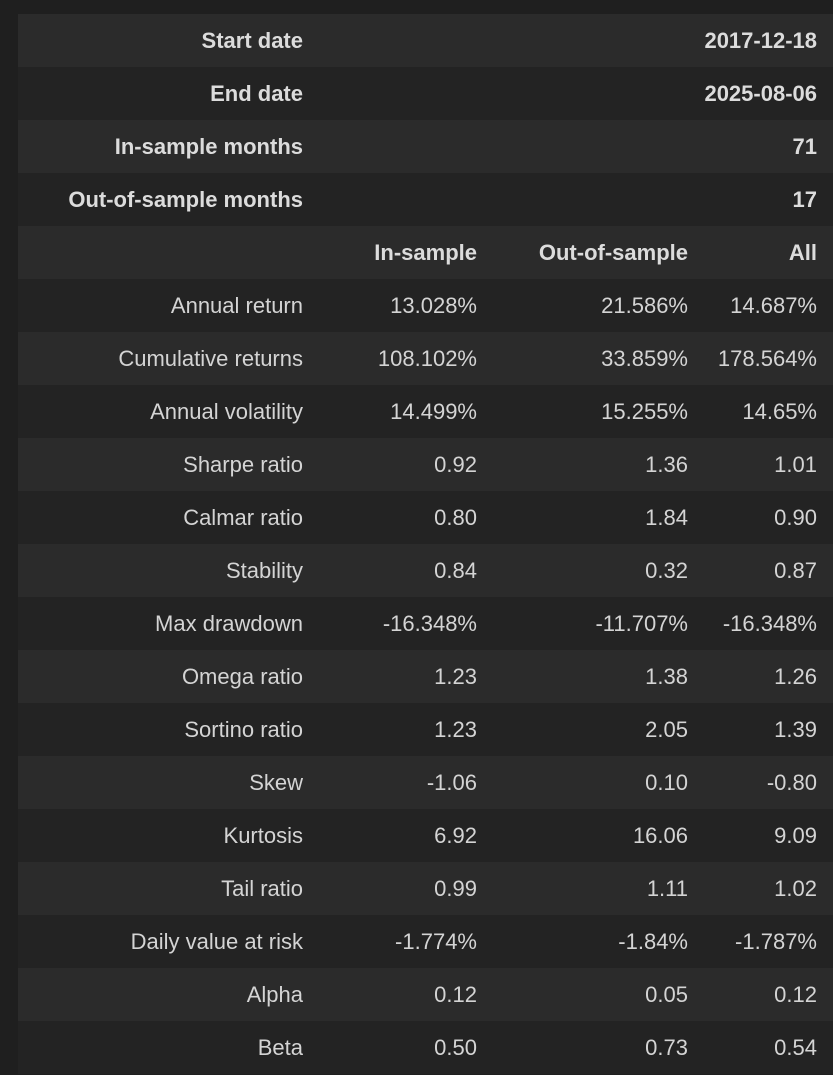 This screenshot has height=1075, width=833. Describe the element at coordinates (429, 623) in the screenshot. I see `in-sample-value: -16.348%` at that location.